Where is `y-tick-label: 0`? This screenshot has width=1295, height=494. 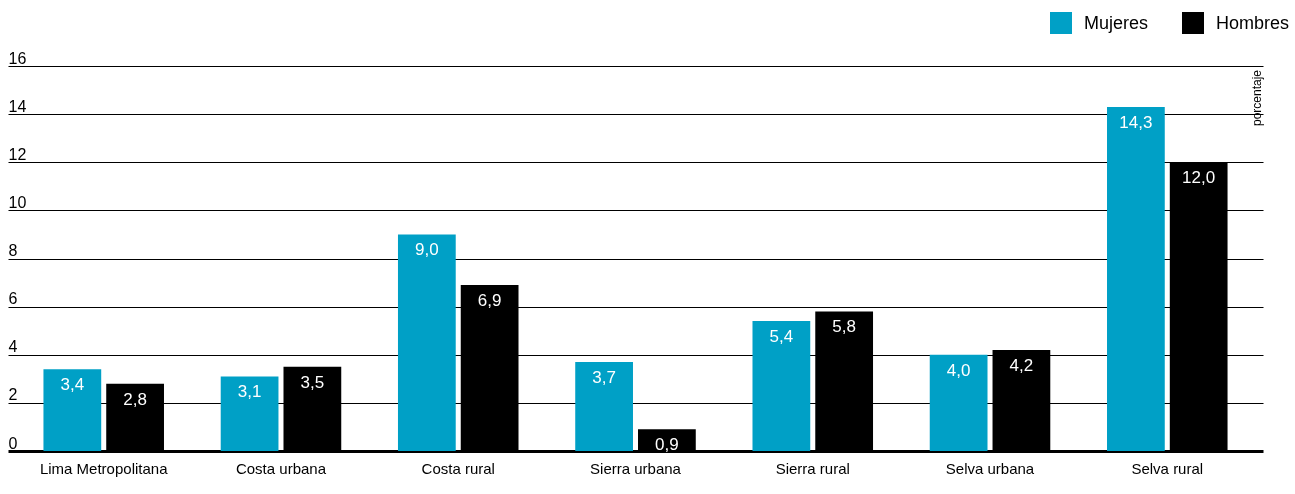
y-tick-label: 0 is located at coordinates (13, 443).